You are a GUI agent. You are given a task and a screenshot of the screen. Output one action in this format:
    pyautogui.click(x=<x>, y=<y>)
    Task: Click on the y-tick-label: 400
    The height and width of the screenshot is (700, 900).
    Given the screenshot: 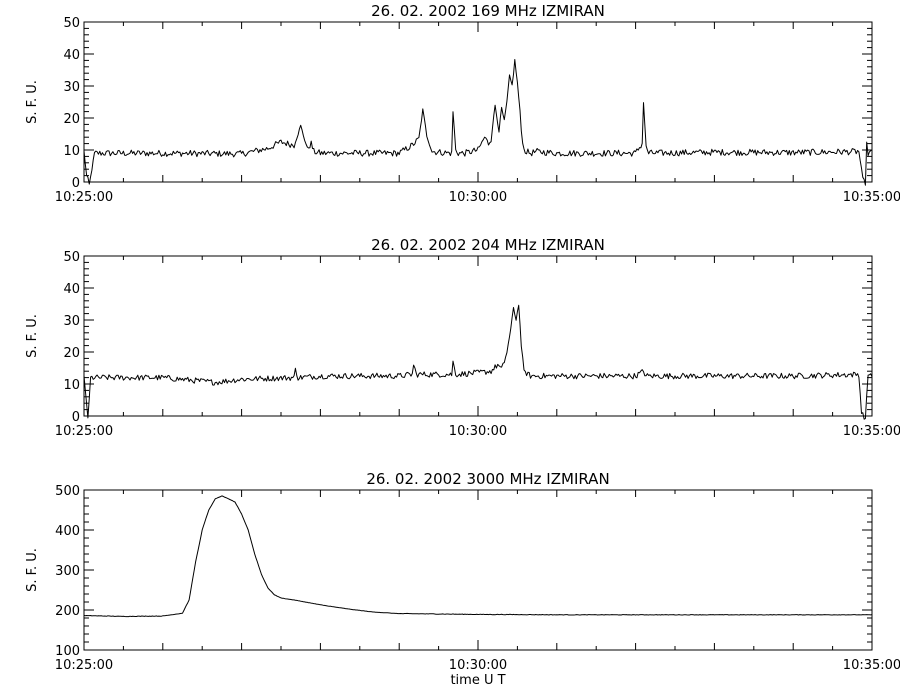 What is the action you would take?
    pyautogui.click(x=67, y=531)
    